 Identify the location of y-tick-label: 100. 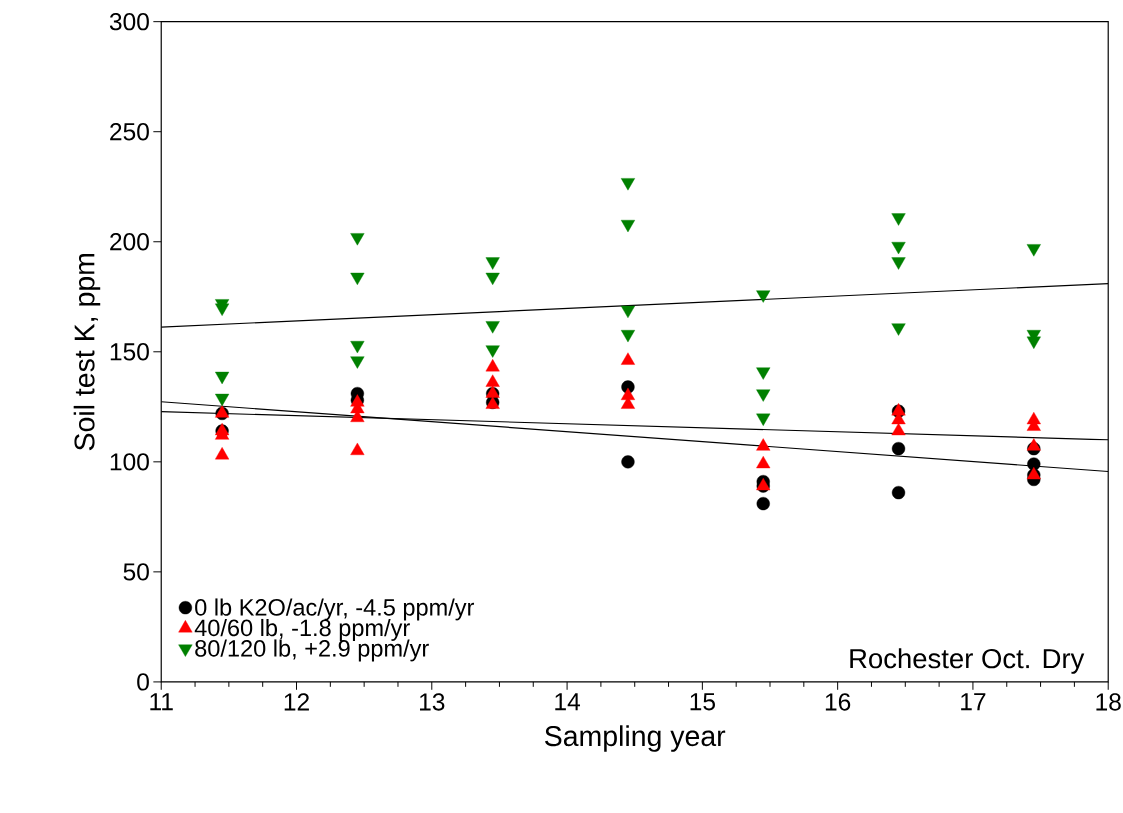
(129, 462).